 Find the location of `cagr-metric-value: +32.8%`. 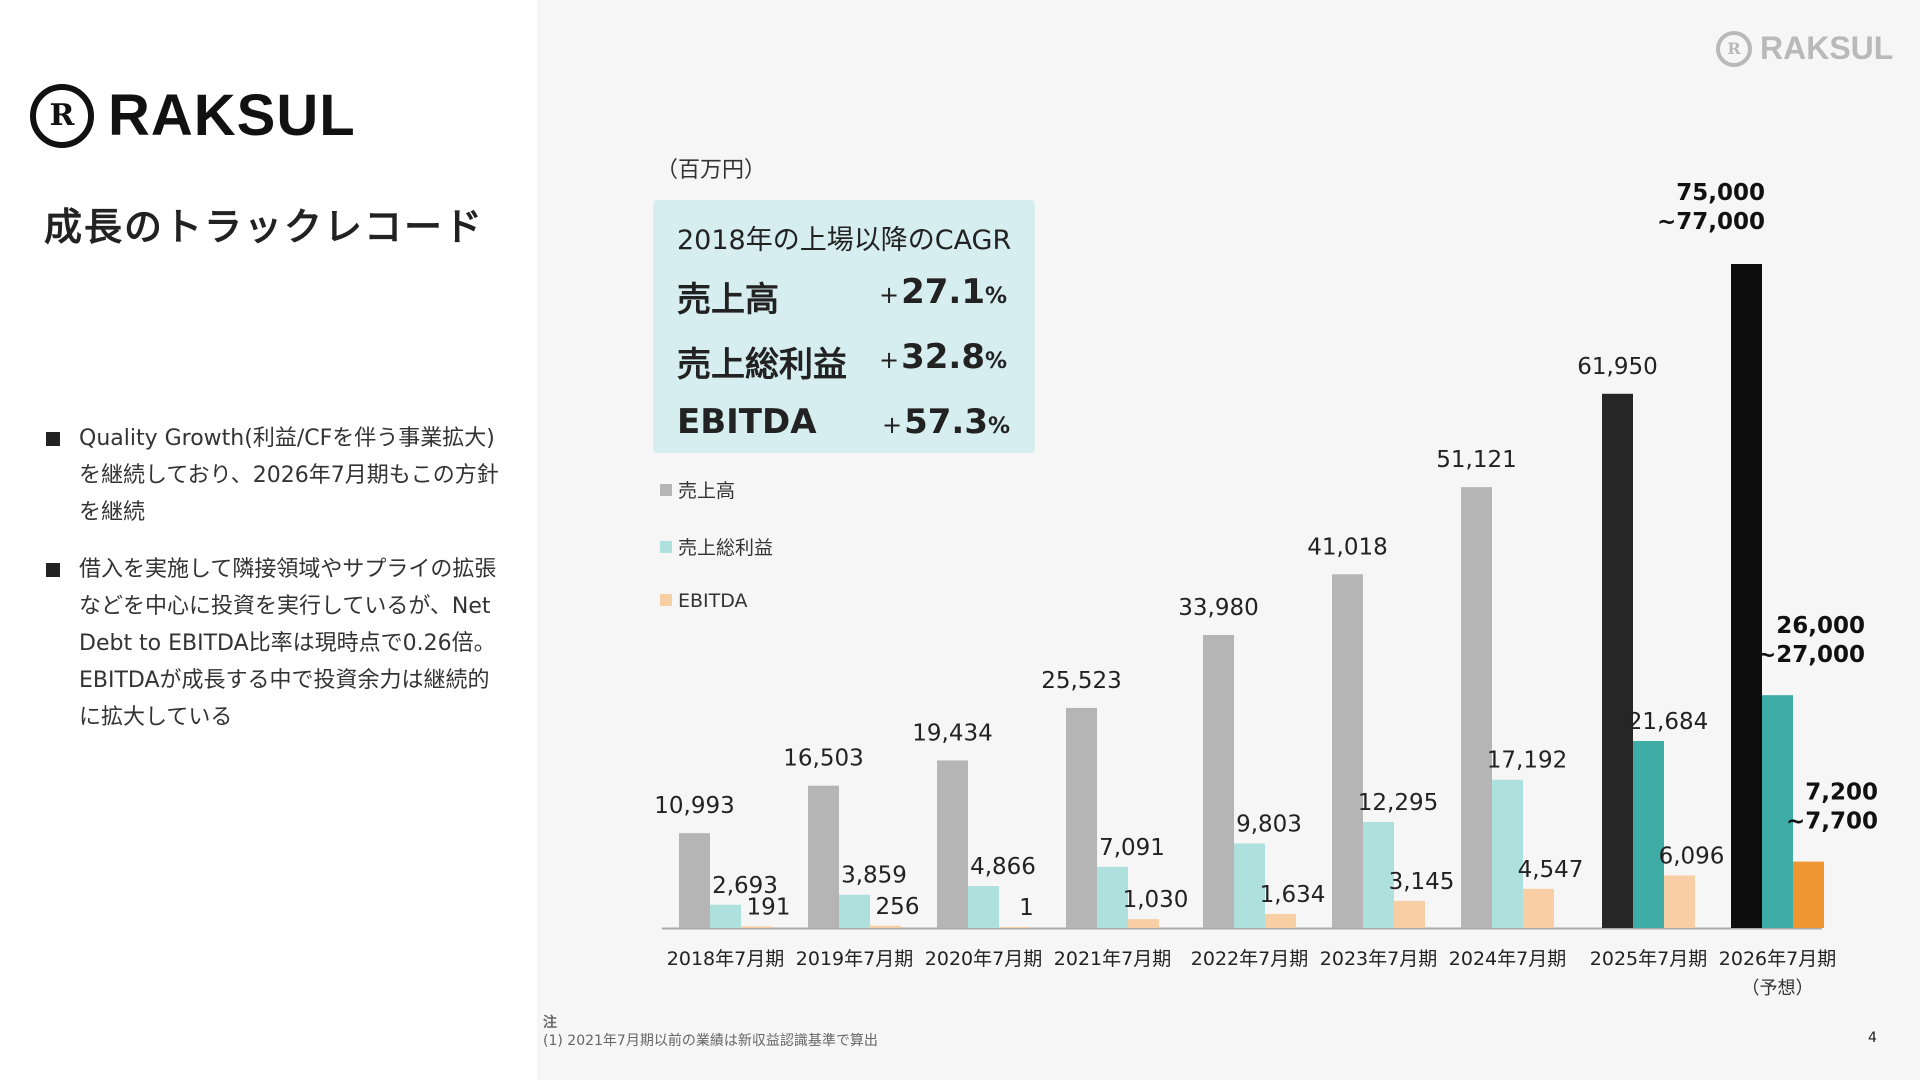

cagr-metric-value: +32.8% is located at coordinates (943, 357).